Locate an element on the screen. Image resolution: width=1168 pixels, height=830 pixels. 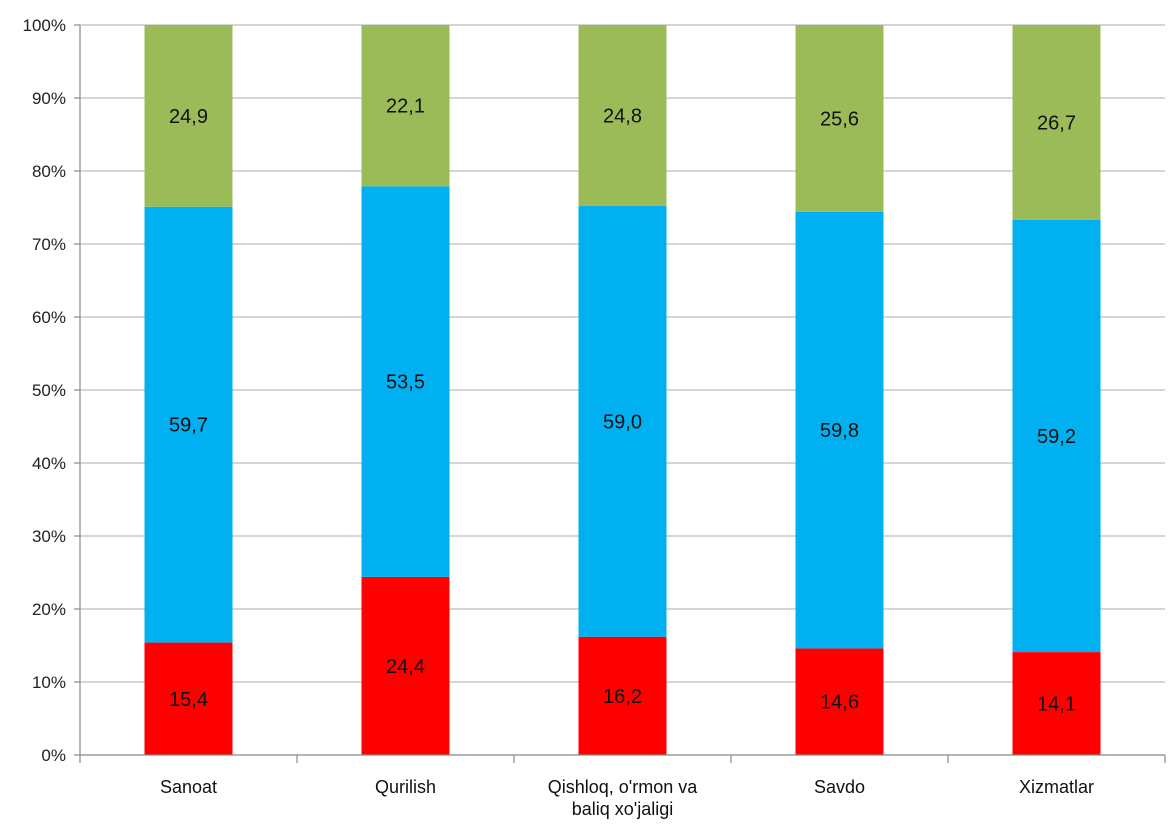
data-label: 14,1 is located at coordinates (1056, 705).